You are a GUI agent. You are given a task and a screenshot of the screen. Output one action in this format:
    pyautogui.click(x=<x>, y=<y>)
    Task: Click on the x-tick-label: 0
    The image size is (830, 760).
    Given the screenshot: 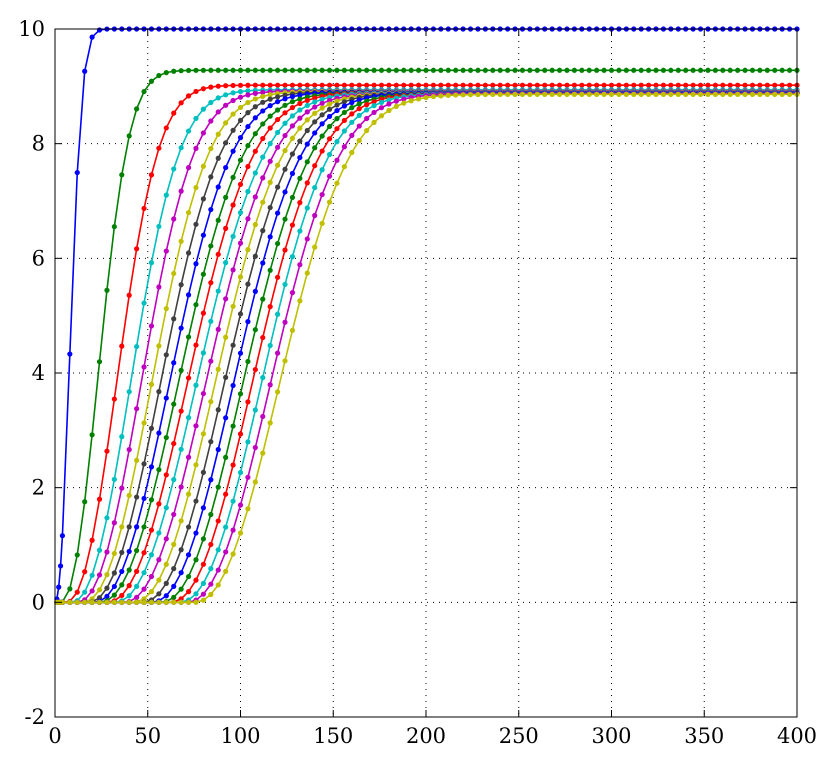 What is the action you would take?
    pyautogui.click(x=54, y=736)
    